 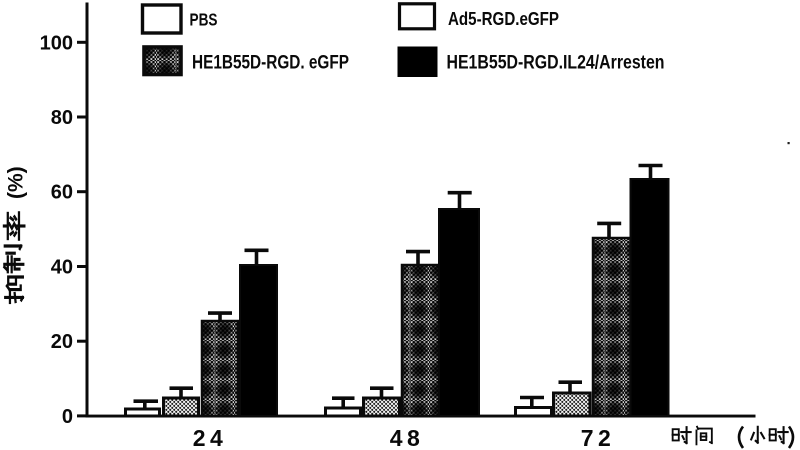 I want to click on svg-text: 48, so click(x=407, y=437).